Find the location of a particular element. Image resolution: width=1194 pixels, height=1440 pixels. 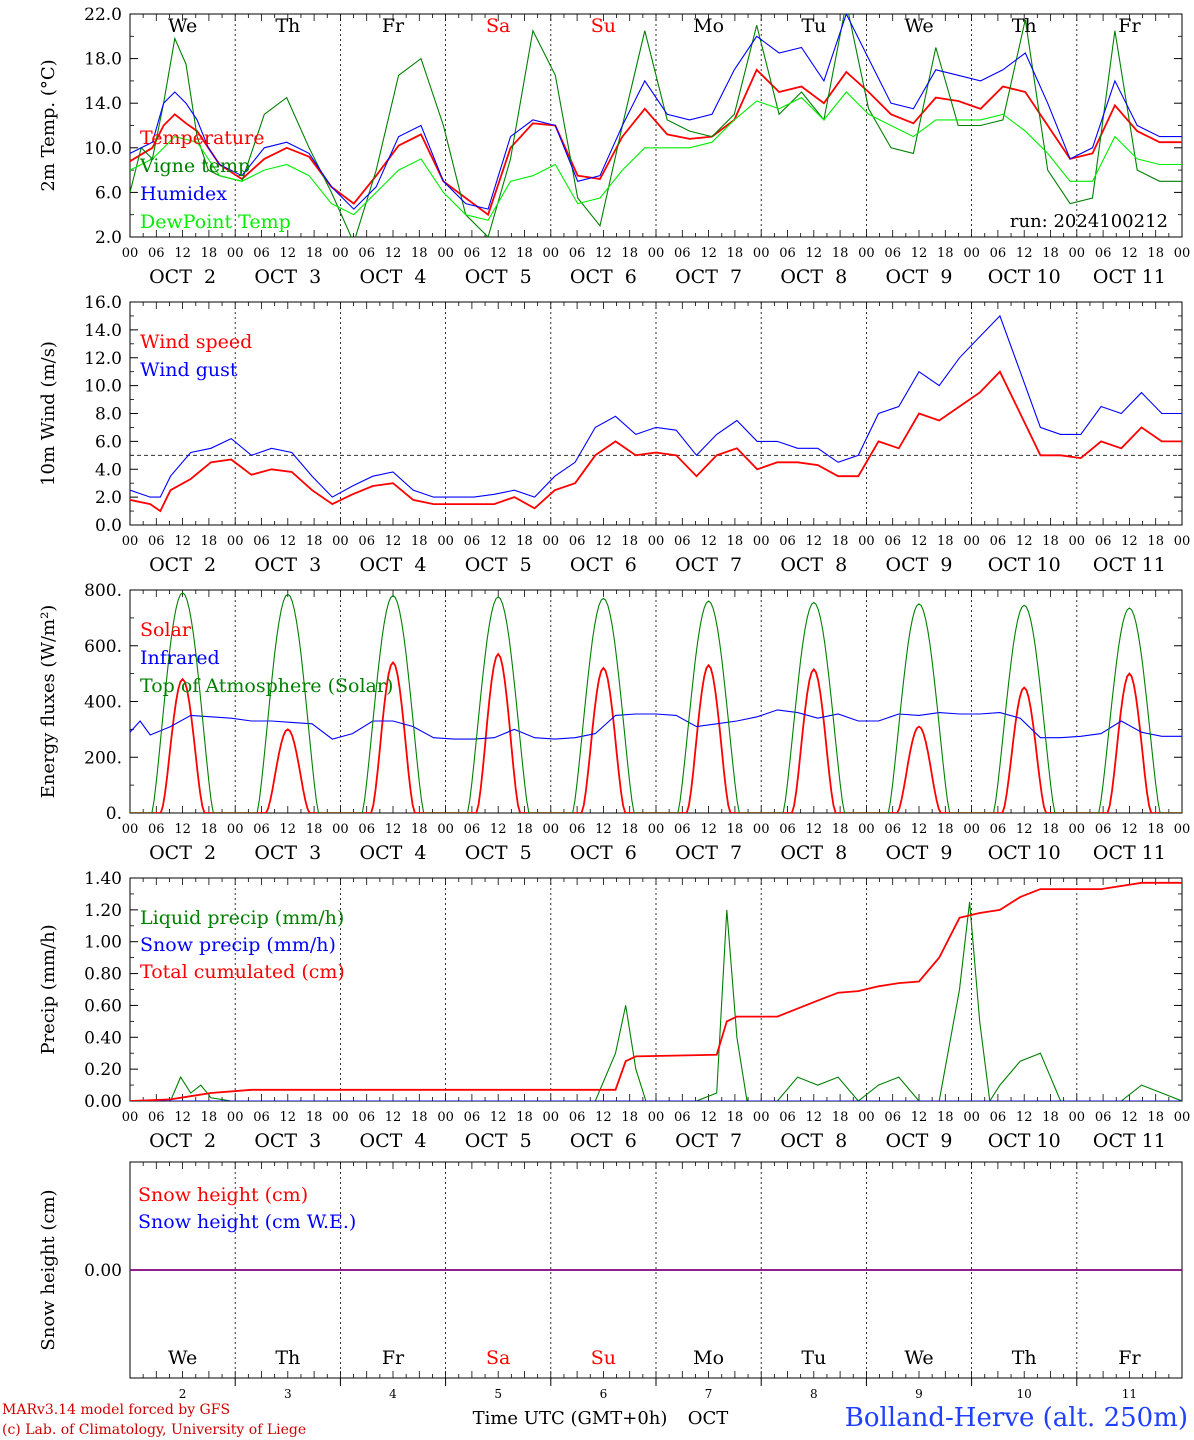

day-name-label: Su is located at coordinates (603, 1358).